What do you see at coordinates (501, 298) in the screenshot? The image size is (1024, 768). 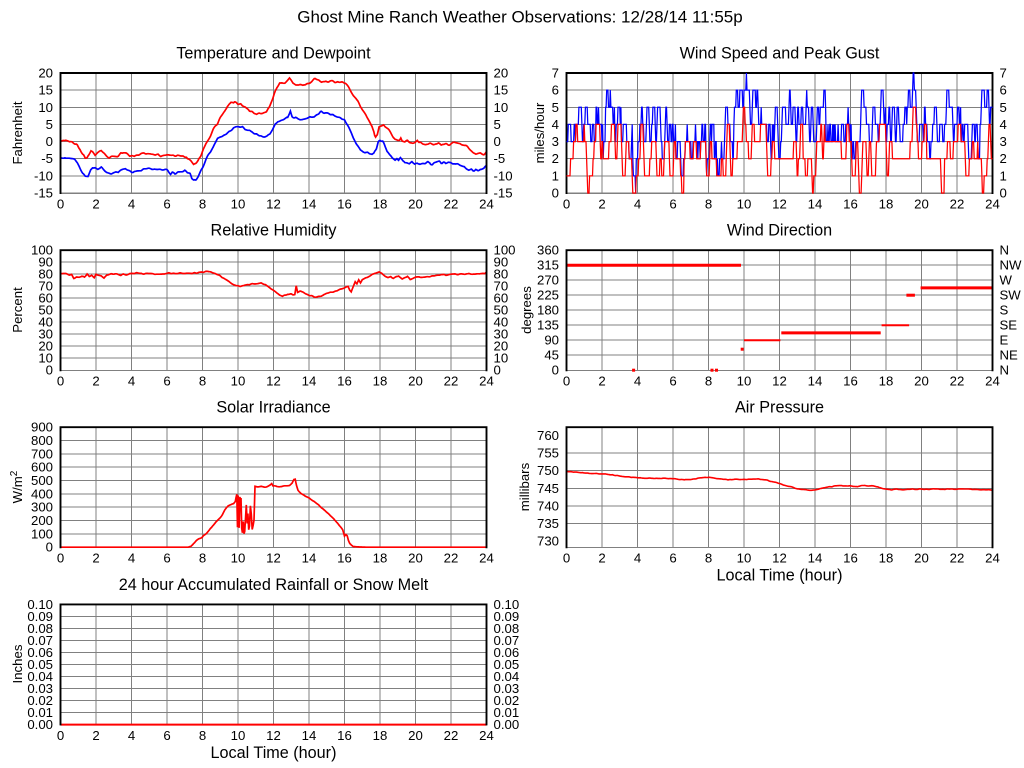 I see `svg-text: 60` at bounding box center [501, 298].